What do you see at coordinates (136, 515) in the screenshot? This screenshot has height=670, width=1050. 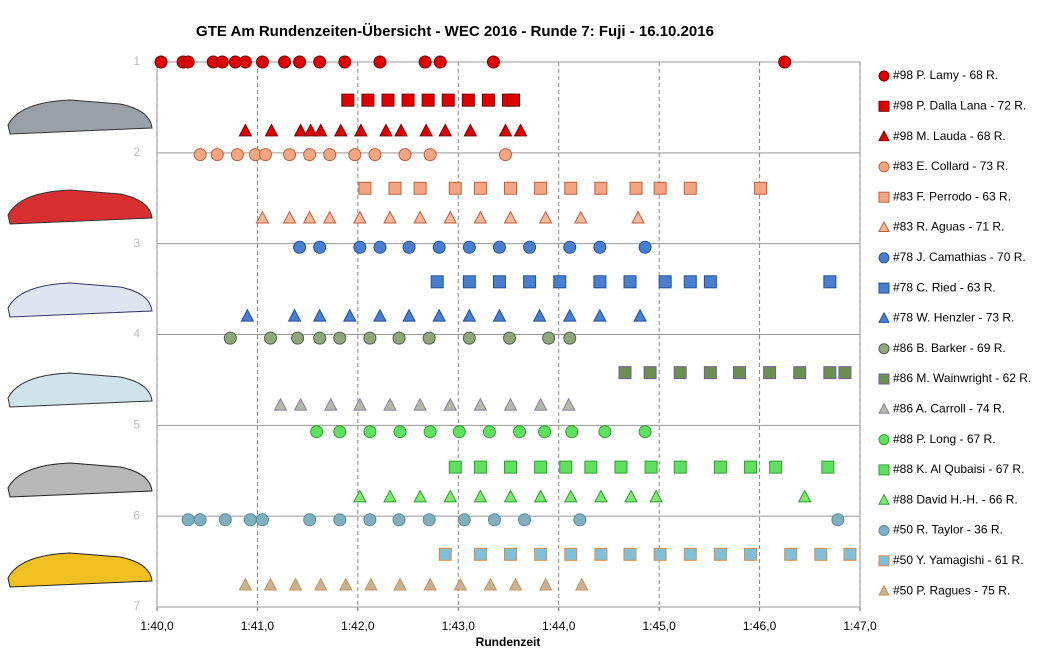 I see `y-tick-label: 6` at bounding box center [136, 515].